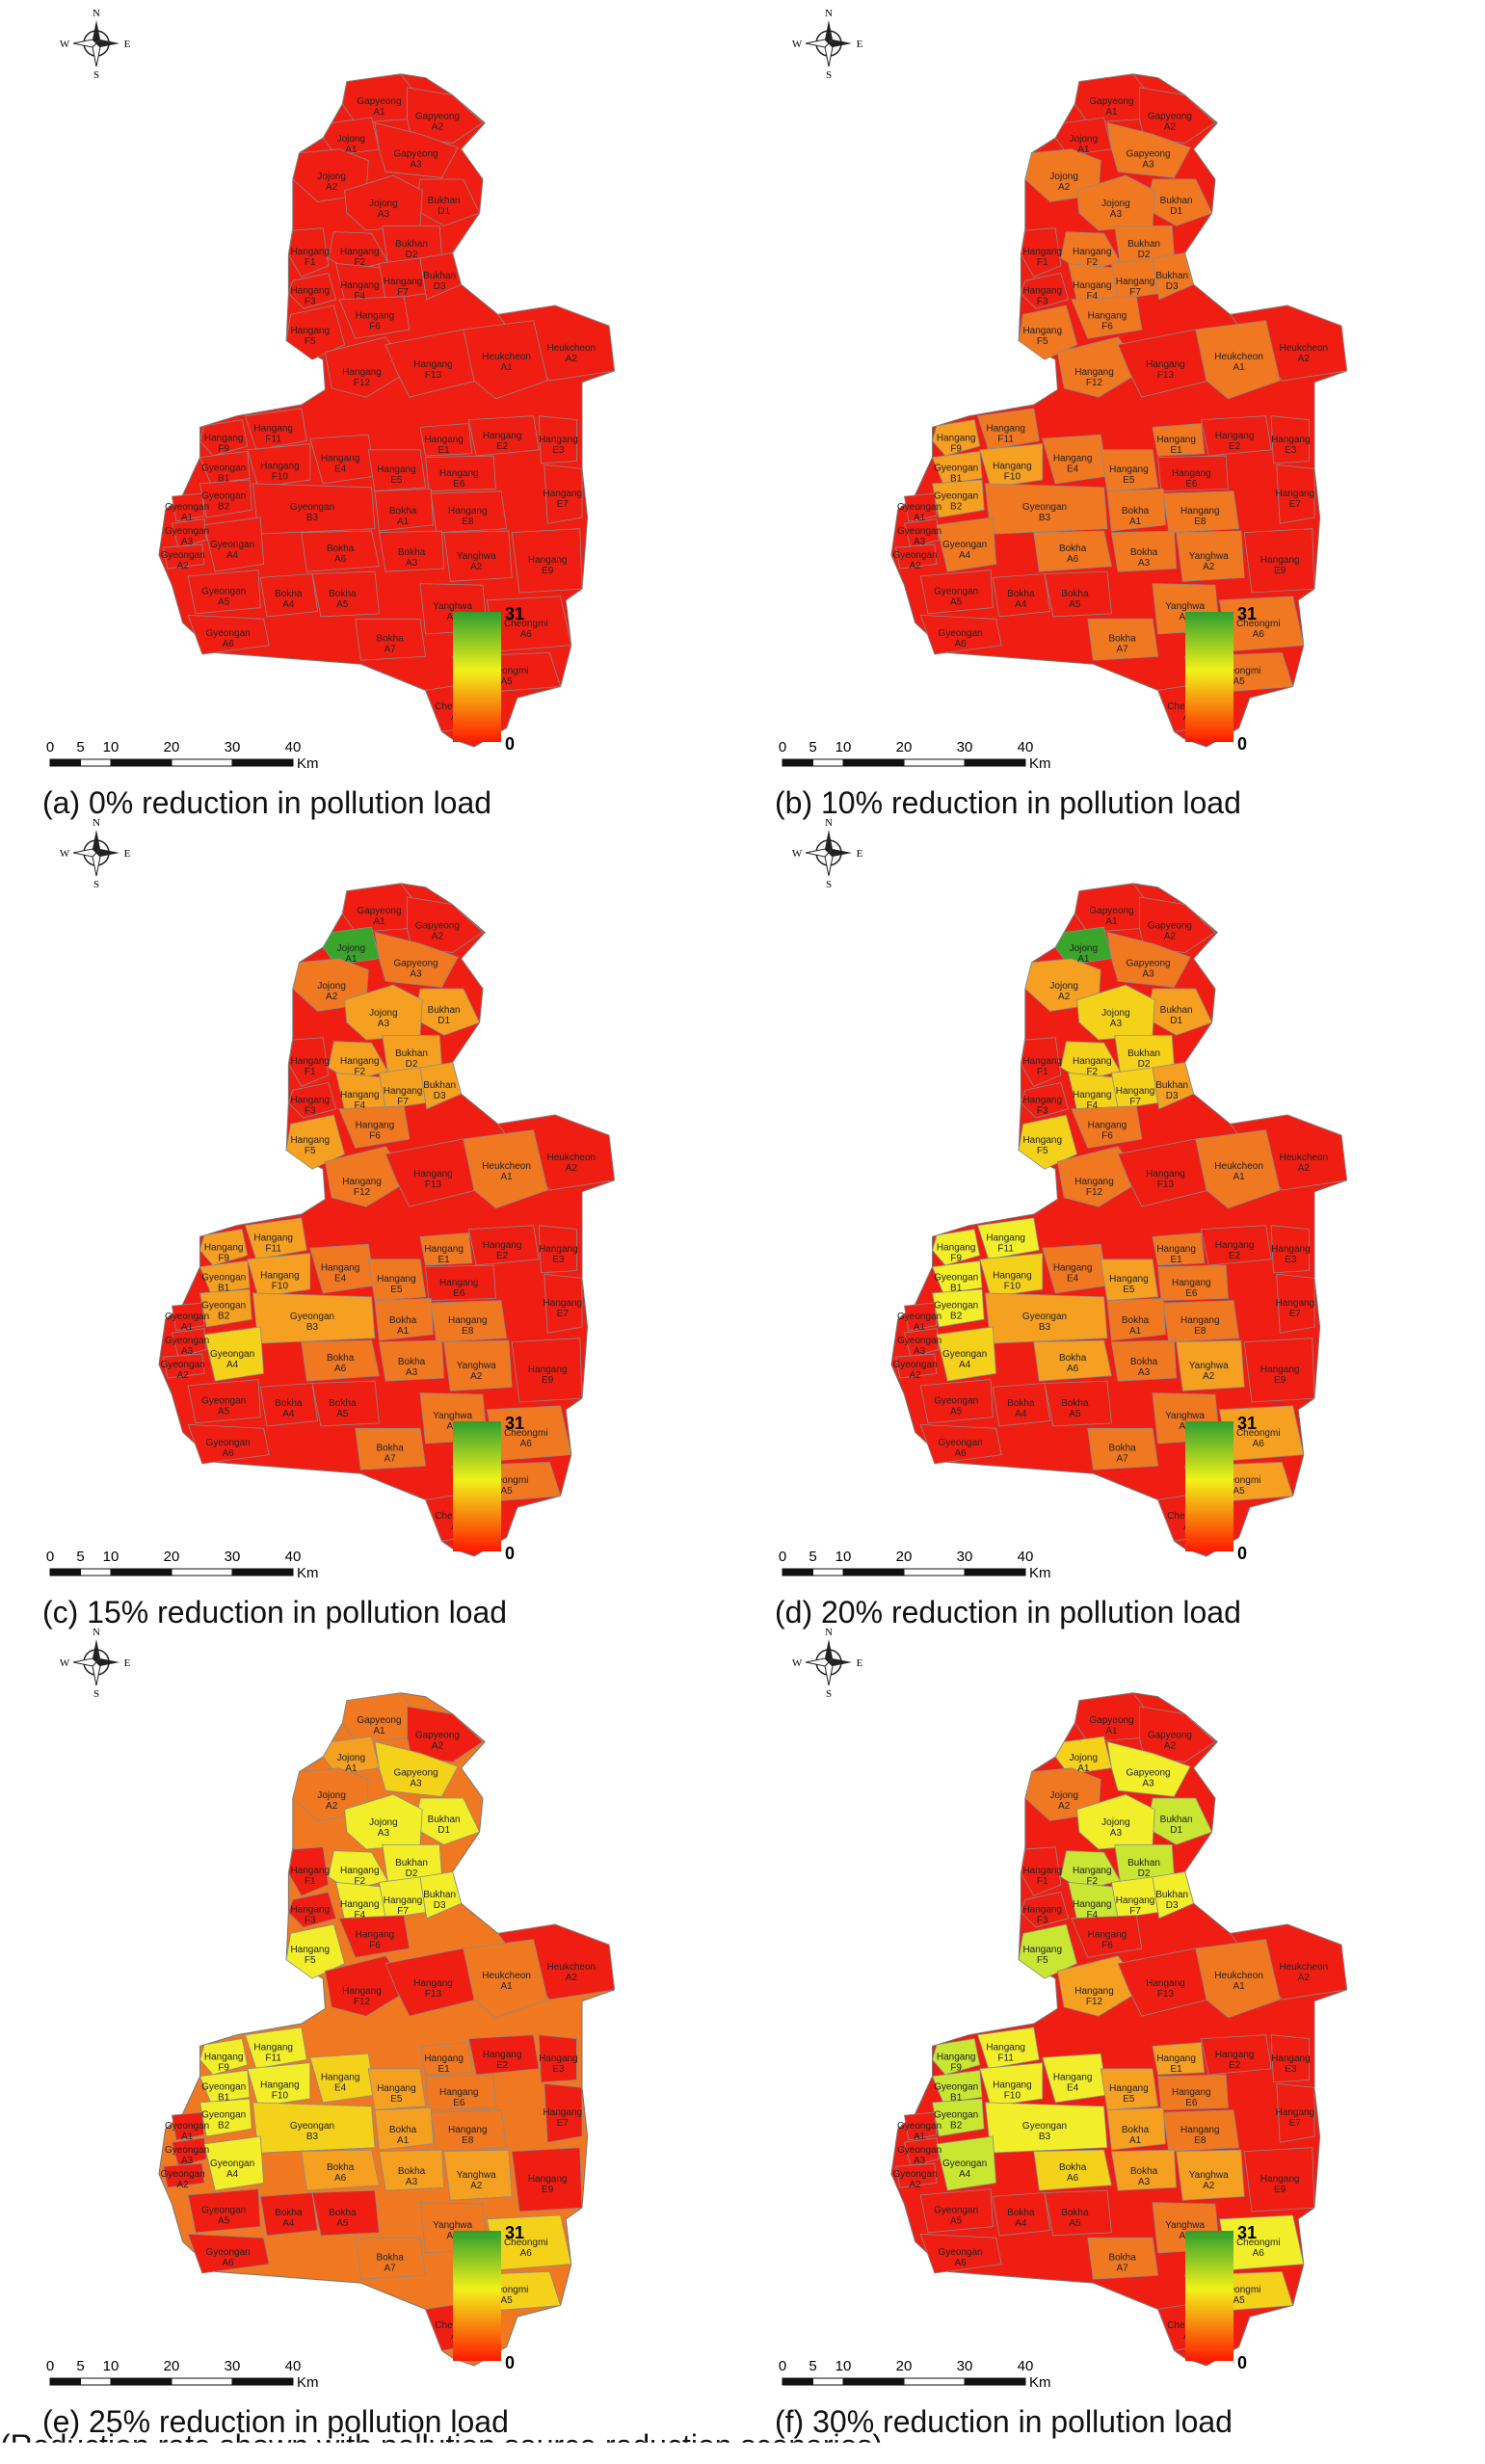  Describe the element at coordinates (558, 2064) in the screenshot. I see `subbasin-label: Hangang E3` at that location.